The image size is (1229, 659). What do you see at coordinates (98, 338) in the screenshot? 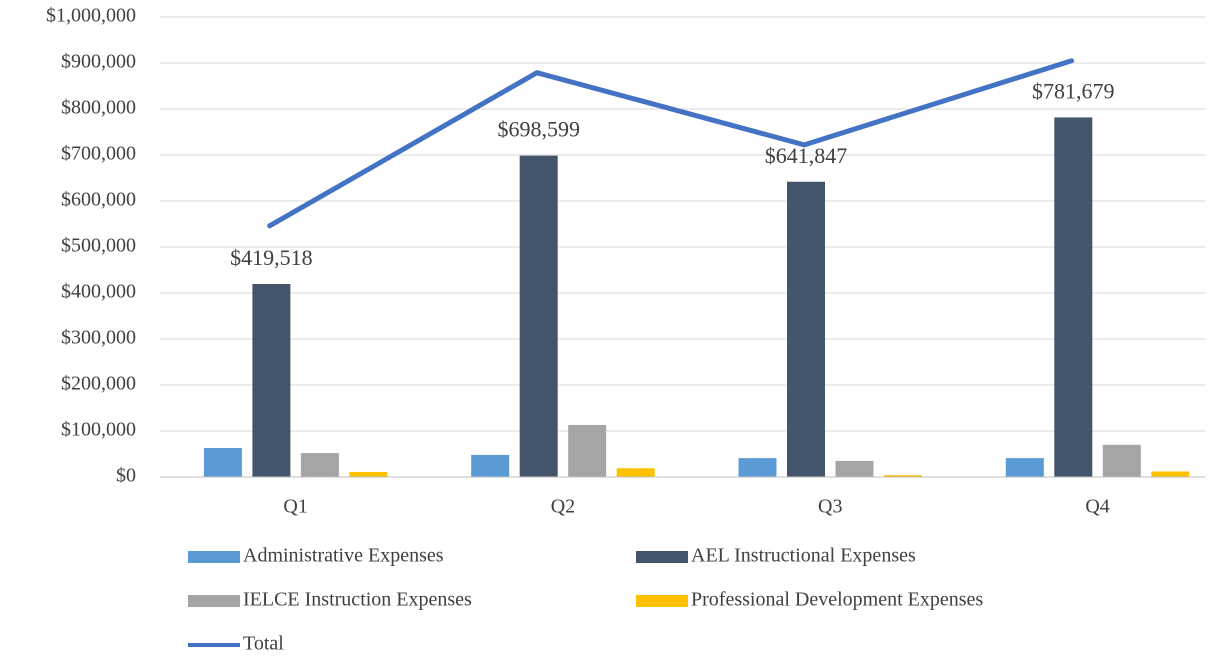
I see `y-tick-label: $300,000` at bounding box center [98, 338].